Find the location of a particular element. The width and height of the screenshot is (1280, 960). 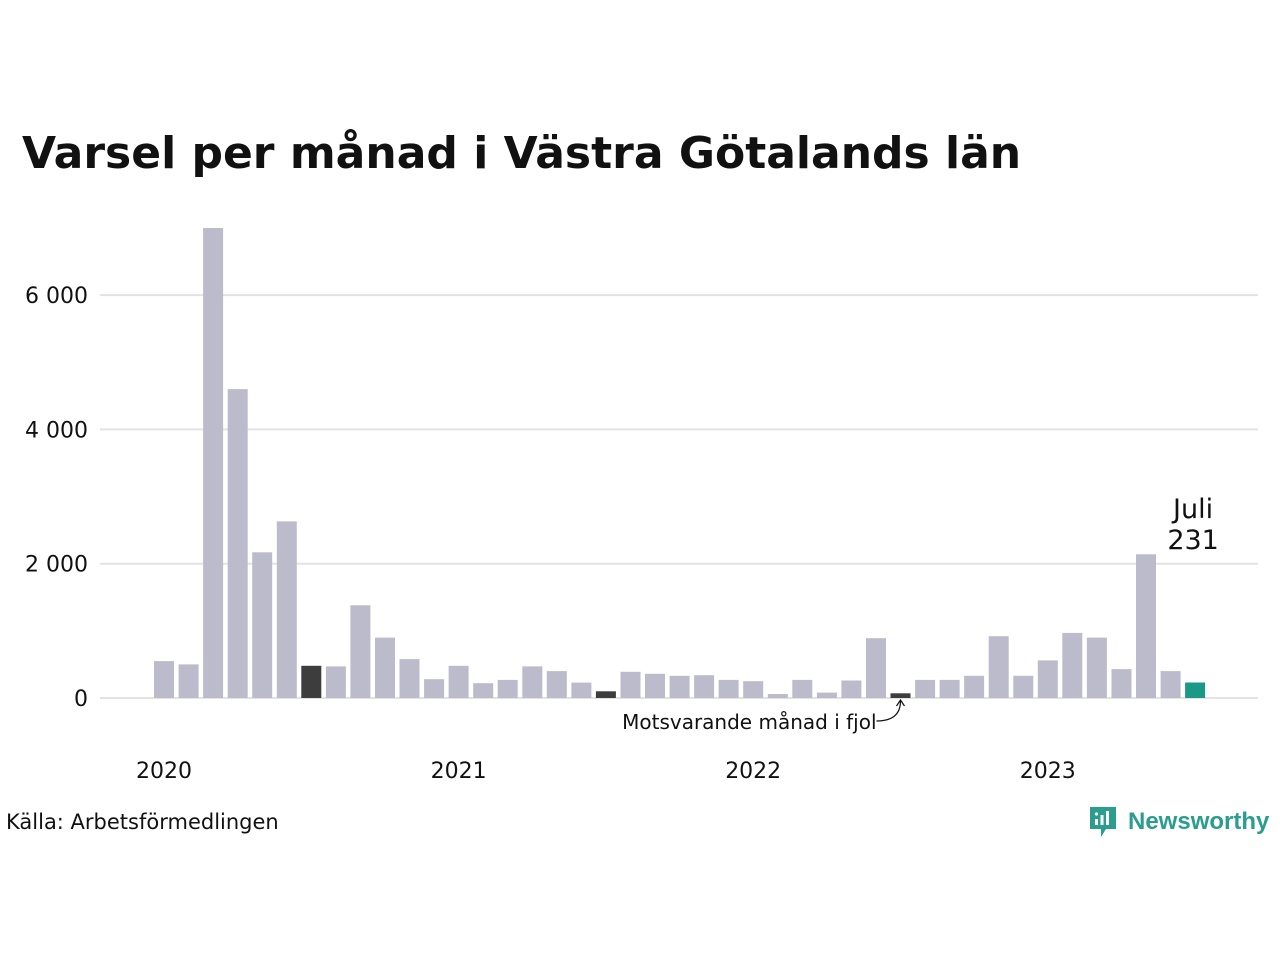

current-value-label: 231 is located at coordinates (1193, 540).